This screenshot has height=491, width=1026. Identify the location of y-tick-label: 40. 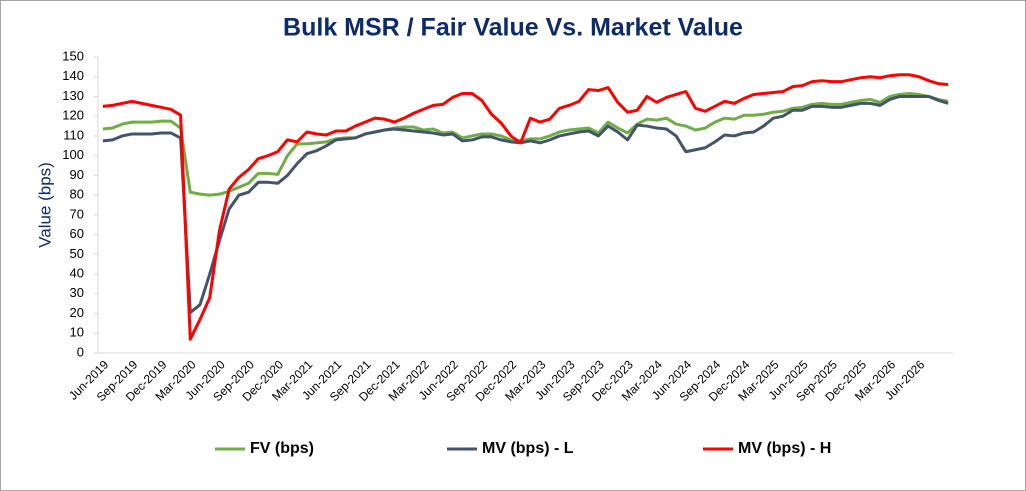
(77, 273).